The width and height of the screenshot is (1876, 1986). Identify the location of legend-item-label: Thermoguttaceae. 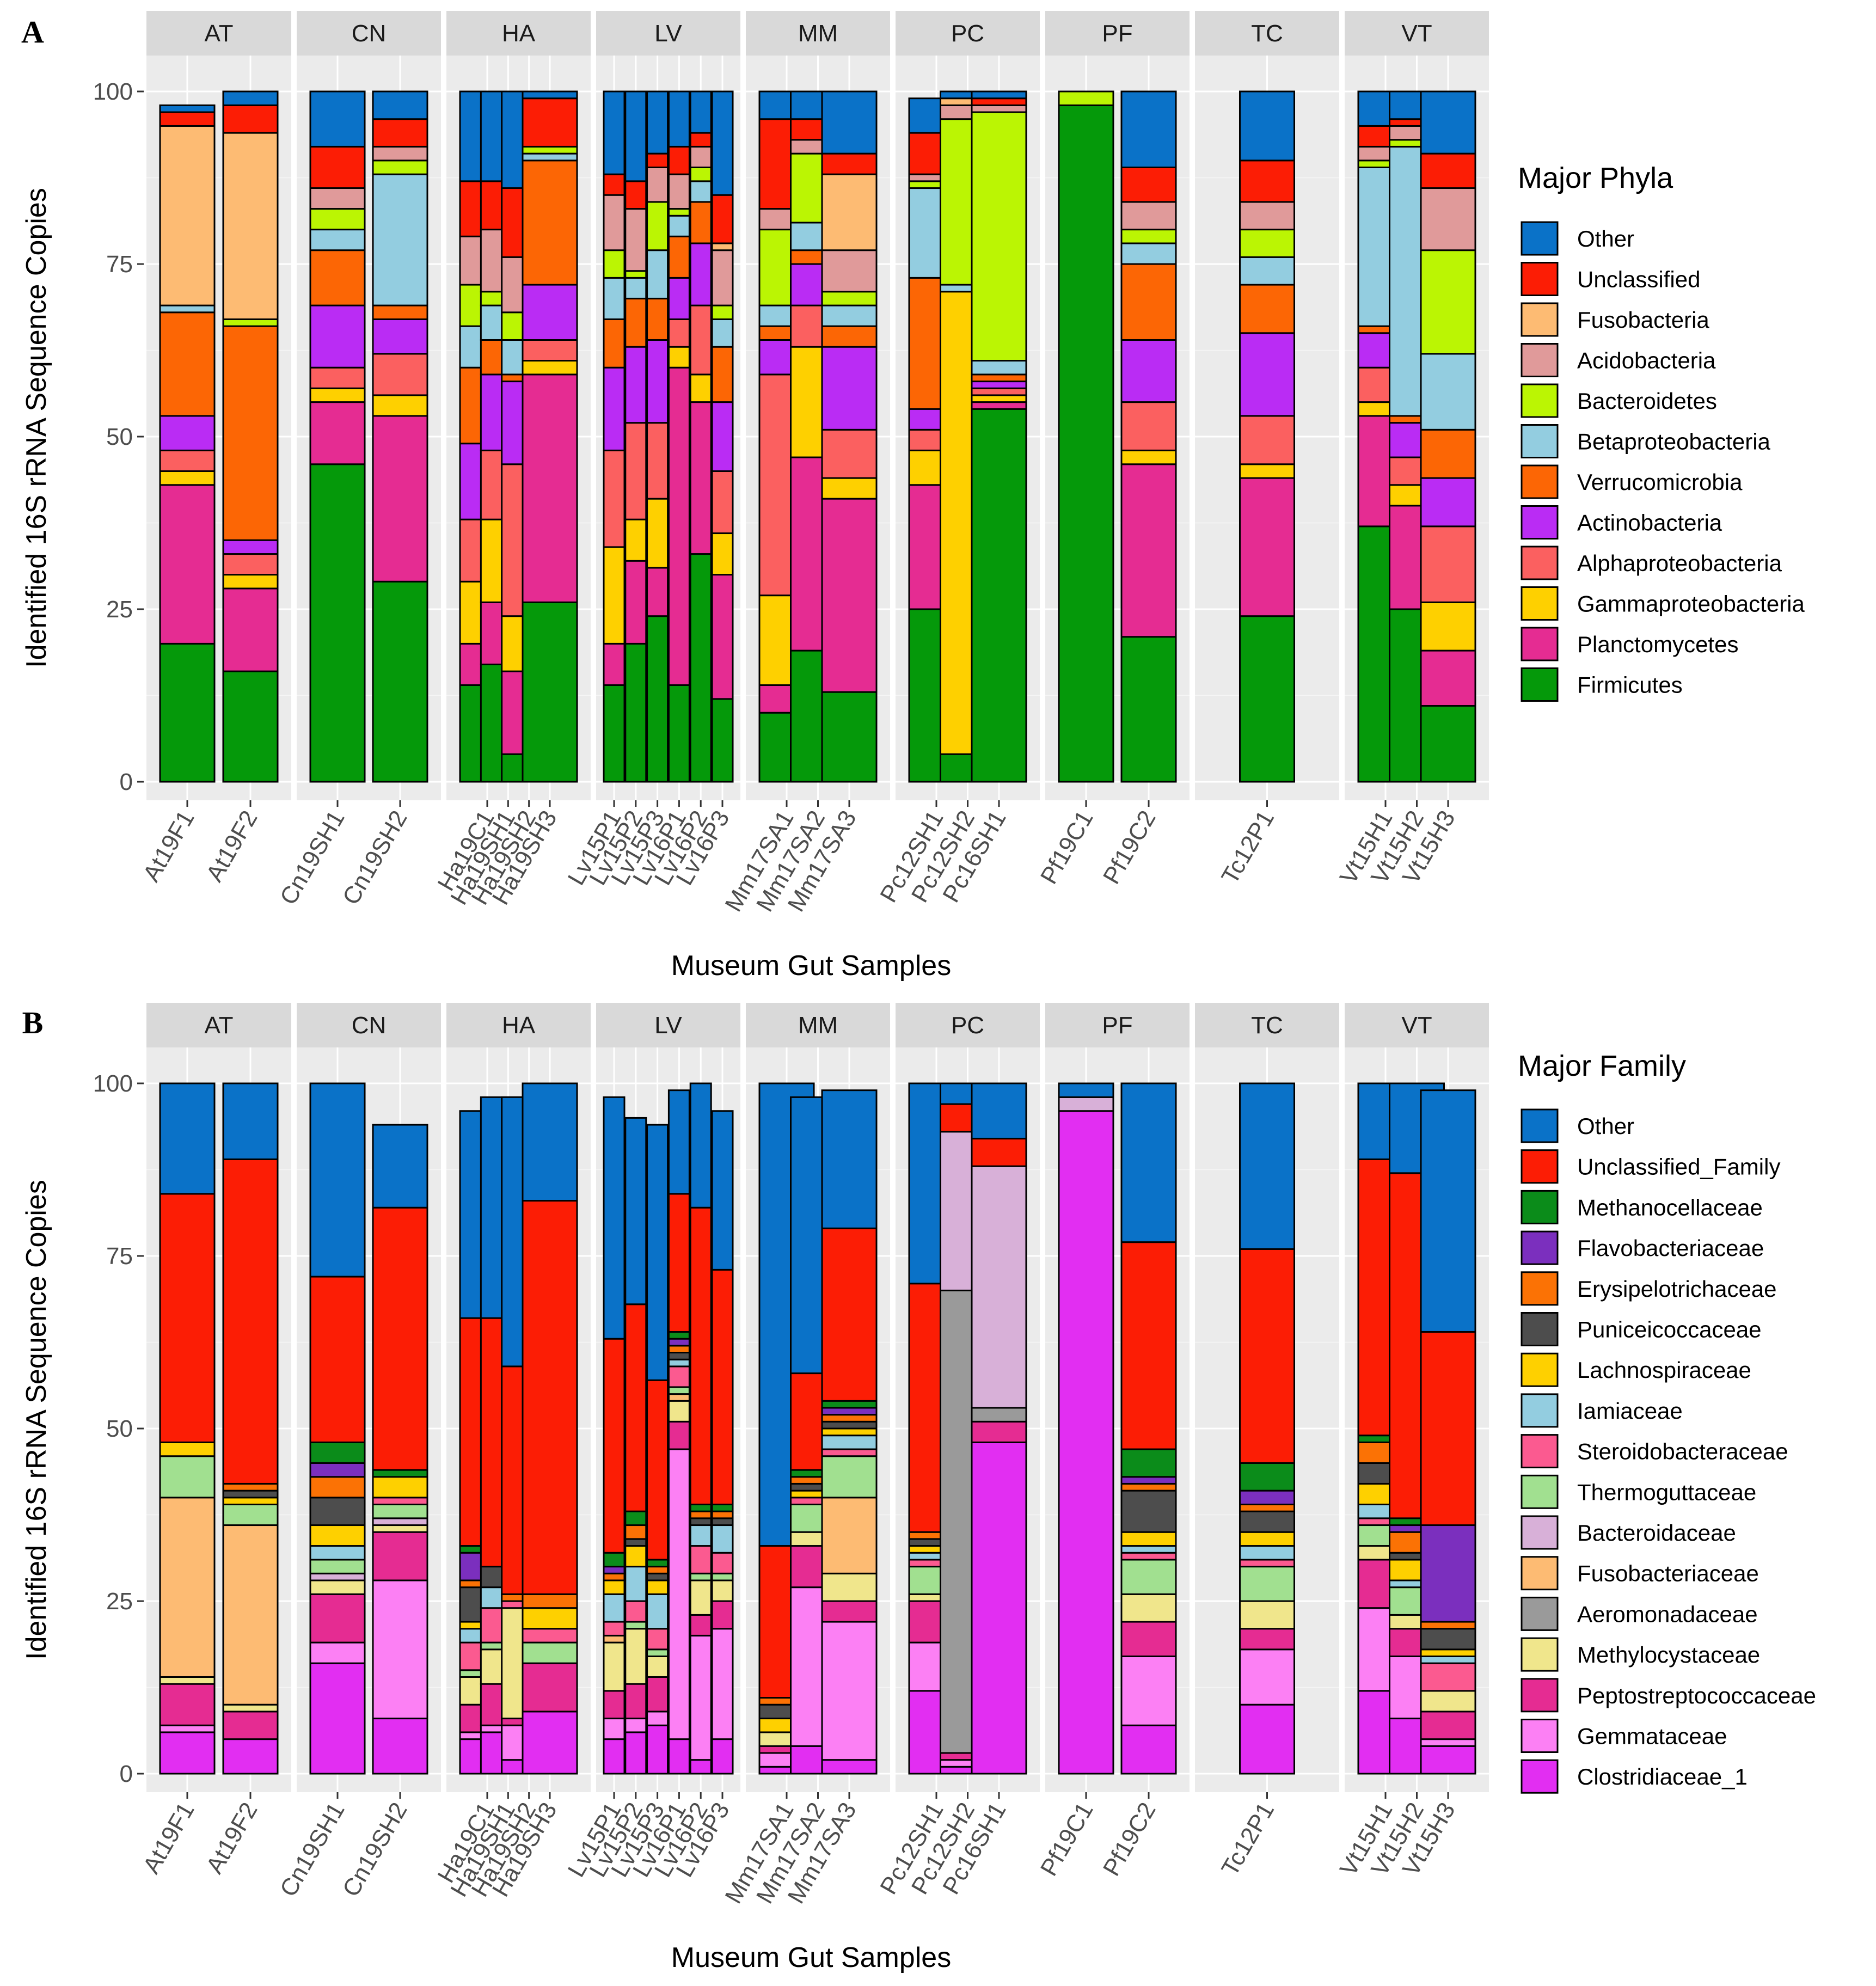
(1666, 1492).